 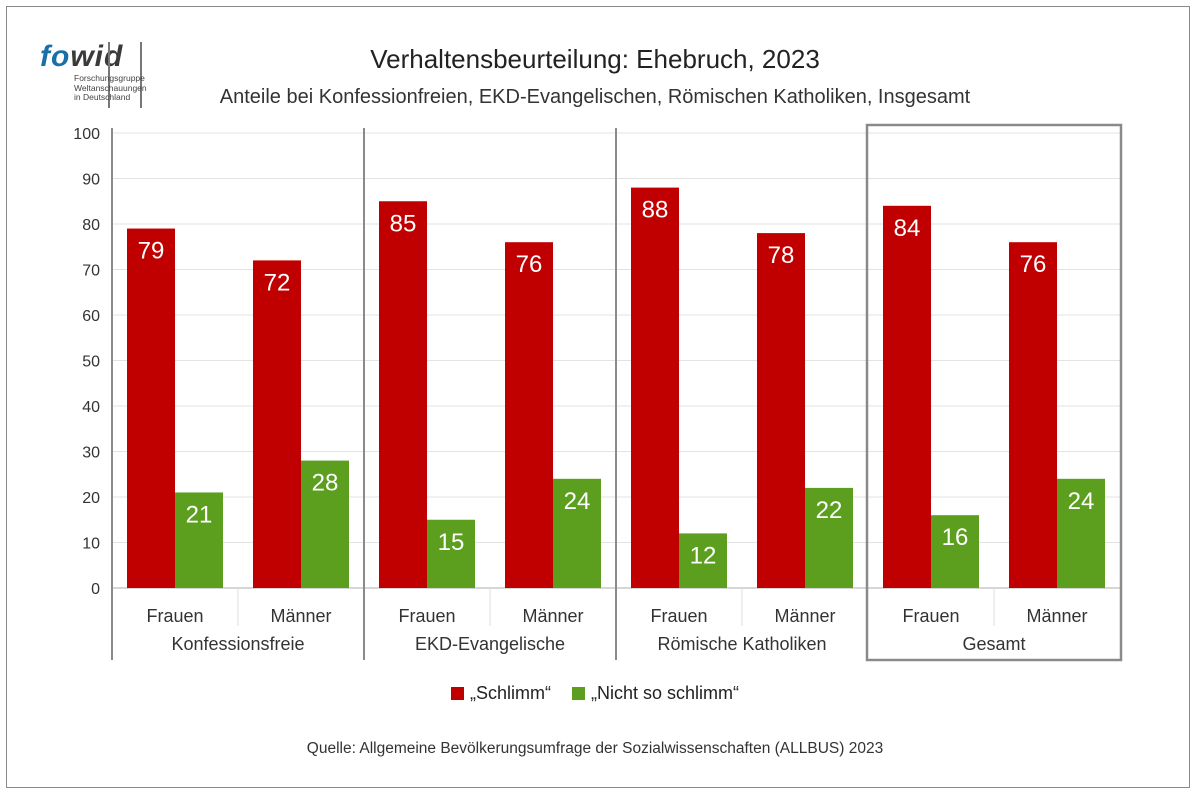 What do you see at coordinates (91, 271) in the screenshot?
I see `y-tick-label: 70` at bounding box center [91, 271].